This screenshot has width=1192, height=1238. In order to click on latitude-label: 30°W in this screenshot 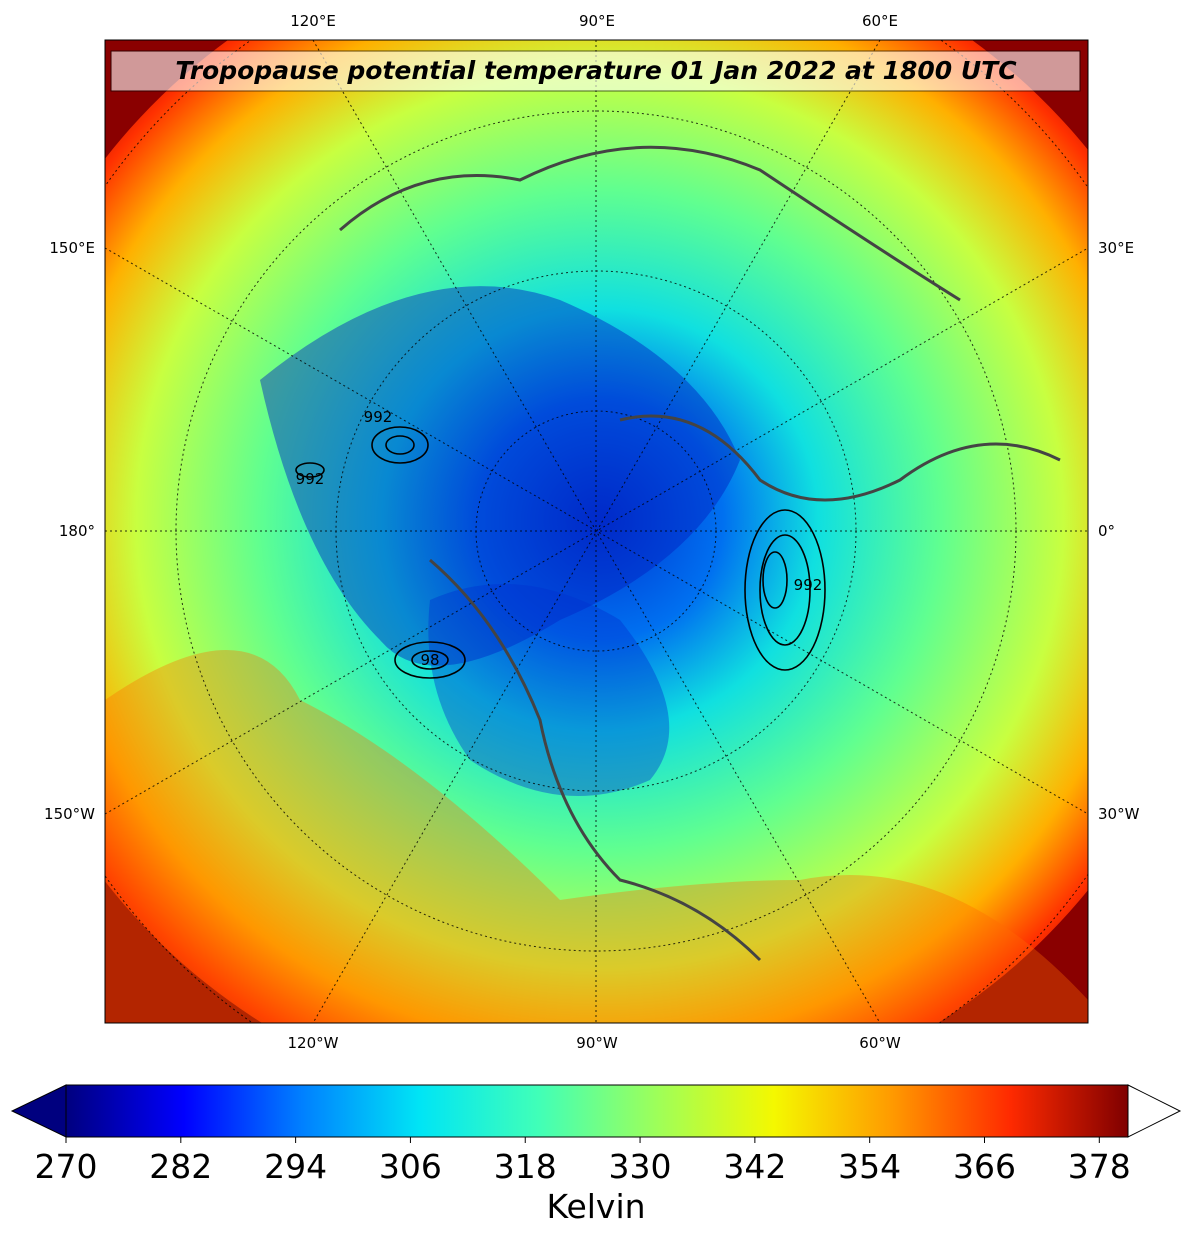, I will do `click(1119, 814)`.